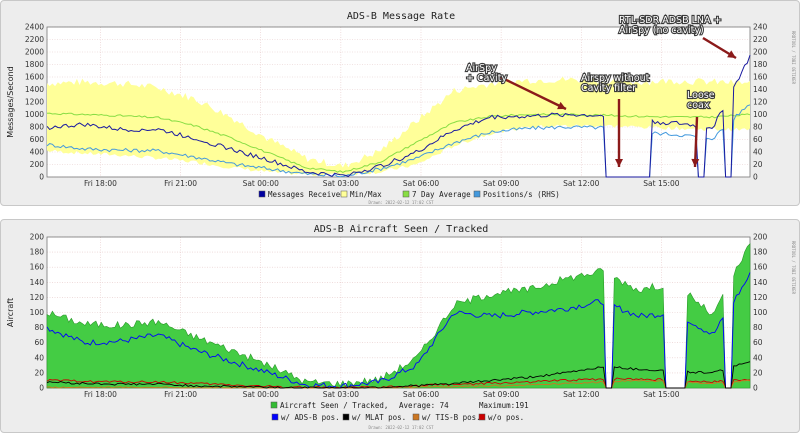 The width and height of the screenshot is (800, 434). I want to click on rate-y2tick-label: 180, so click(760, 64).